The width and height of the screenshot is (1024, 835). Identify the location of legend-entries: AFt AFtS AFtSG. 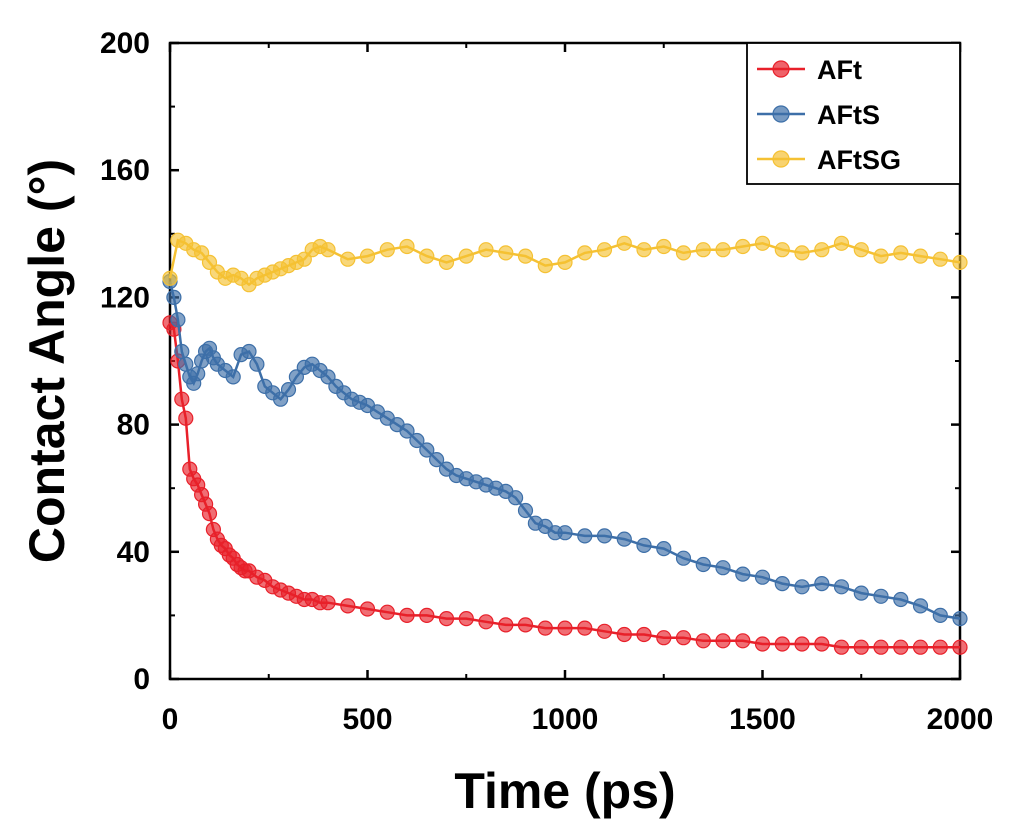
(829, 115).